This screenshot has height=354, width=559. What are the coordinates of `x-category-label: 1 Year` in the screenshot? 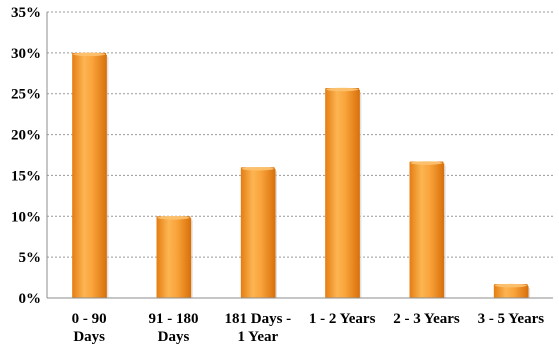 It's located at (257, 337).